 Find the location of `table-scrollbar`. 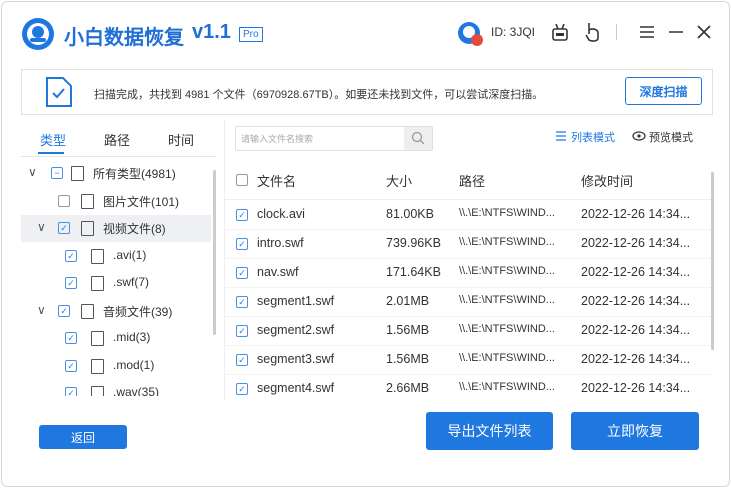

table-scrollbar is located at coordinates (712, 261).